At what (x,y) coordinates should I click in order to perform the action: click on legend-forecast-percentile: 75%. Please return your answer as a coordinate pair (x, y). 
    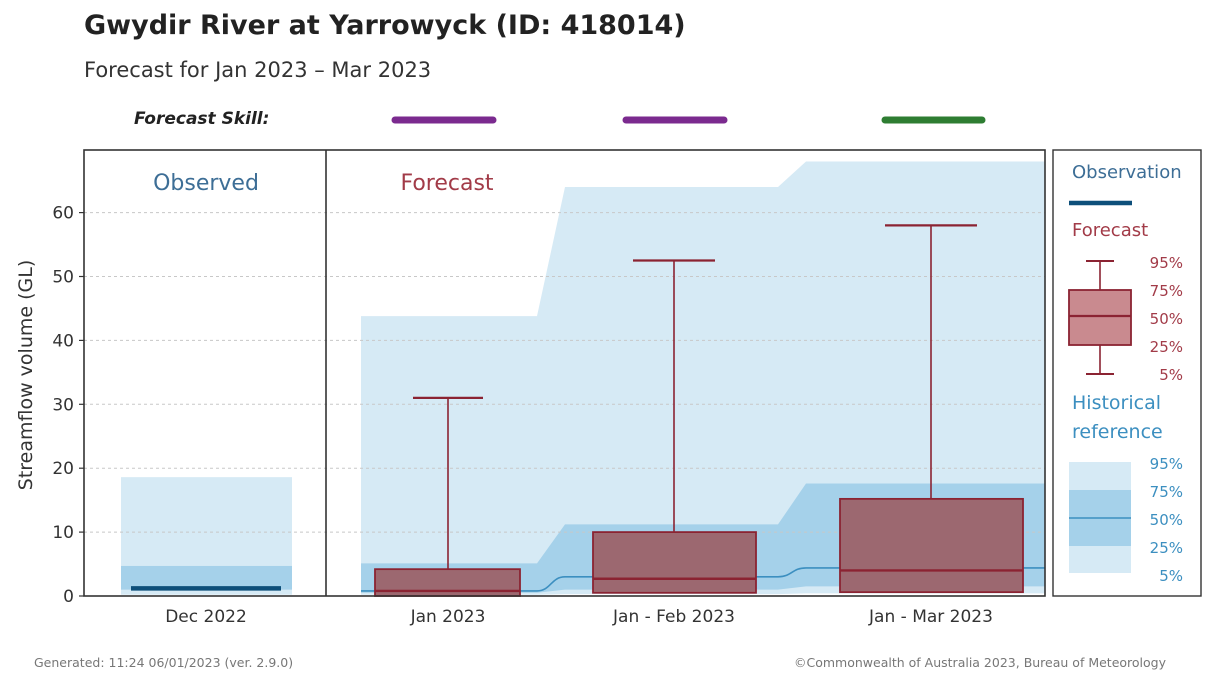
    Looking at the image, I should click on (1166, 291).